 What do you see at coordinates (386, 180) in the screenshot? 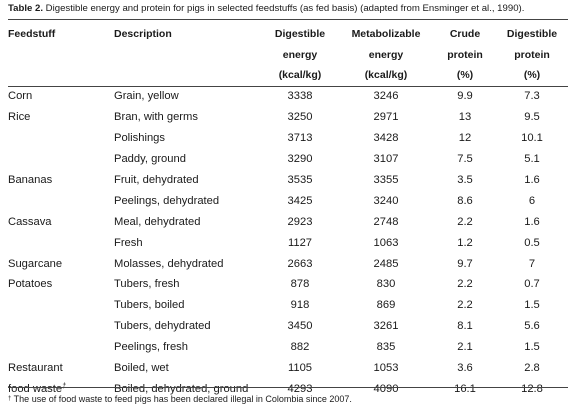
I see `metabolizable-energy-cell-text: 3355` at bounding box center [386, 180].